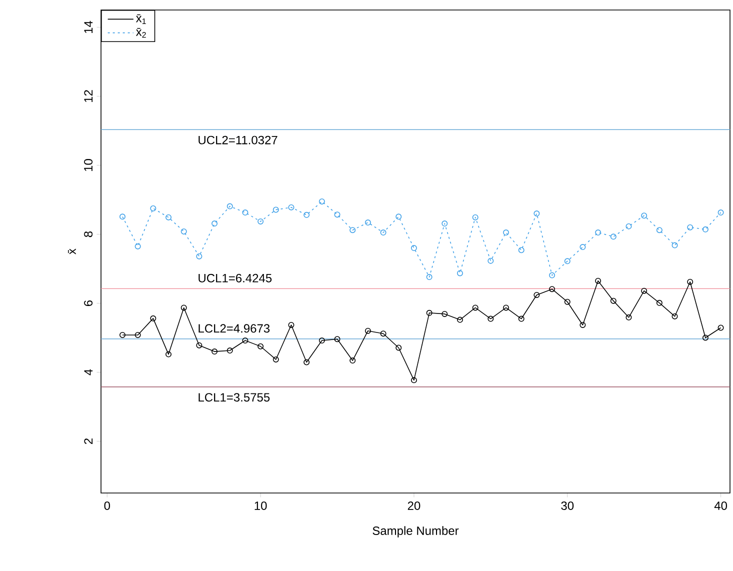  What do you see at coordinates (88, 96) in the screenshot?
I see `y-tick-label: 12` at bounding box center [88, 96].